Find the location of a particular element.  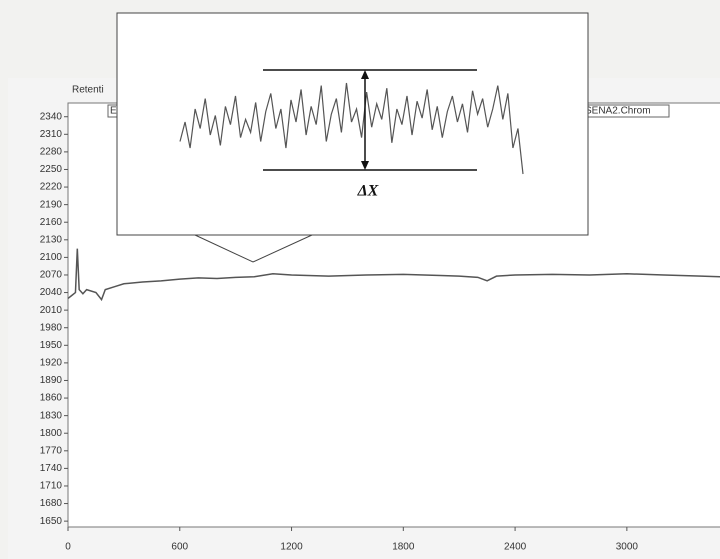

annotation: ΔX is located at coordinates (368, 191).